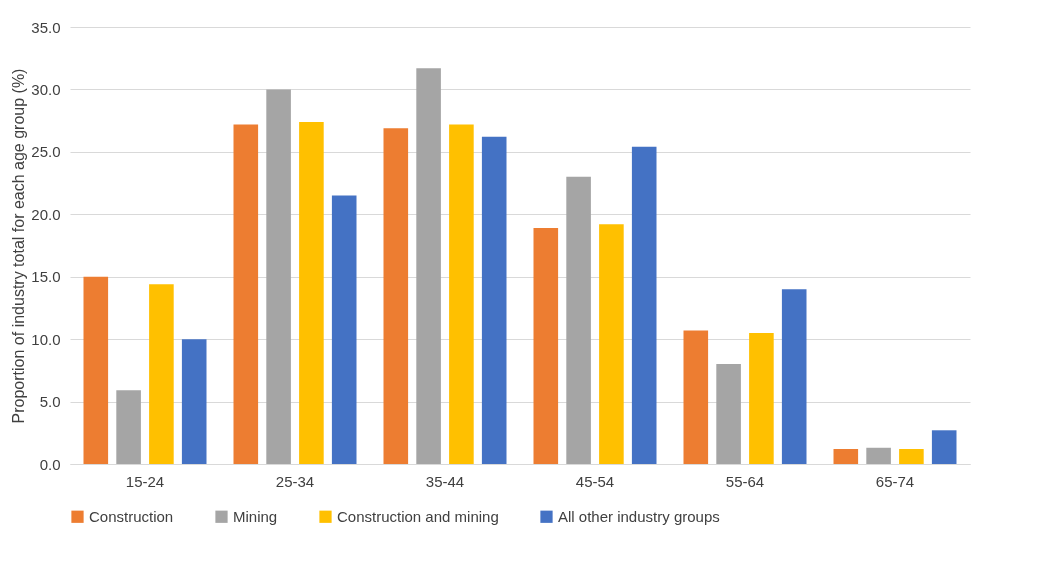 The height and width of the screenshot is (575, 1056). What do you see at coordinates (46, 214) in the screenshot?
I see `y-tick-label: 20.0` at bounding box center [46, 214].